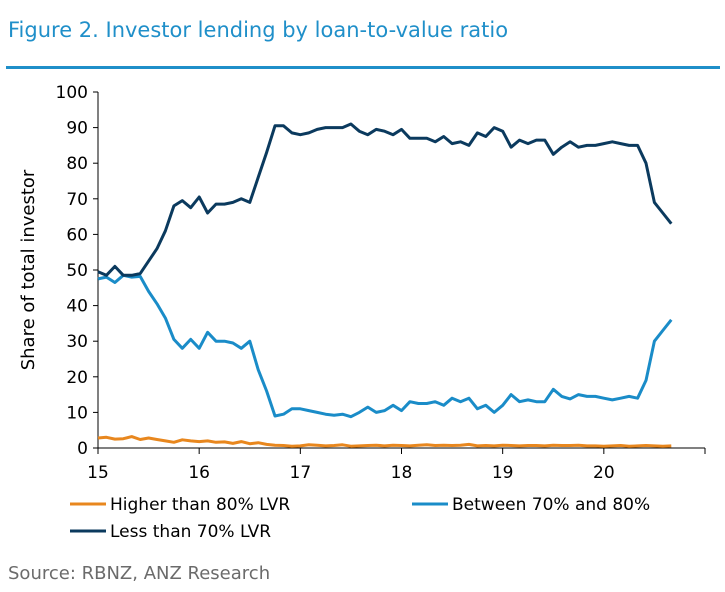 The width and height of the screenshot is (725, 592). What do you see at coordinates (82, 449) in the screenshot?
I see `y-tick-label: 0` at bounding box center [82, 449].